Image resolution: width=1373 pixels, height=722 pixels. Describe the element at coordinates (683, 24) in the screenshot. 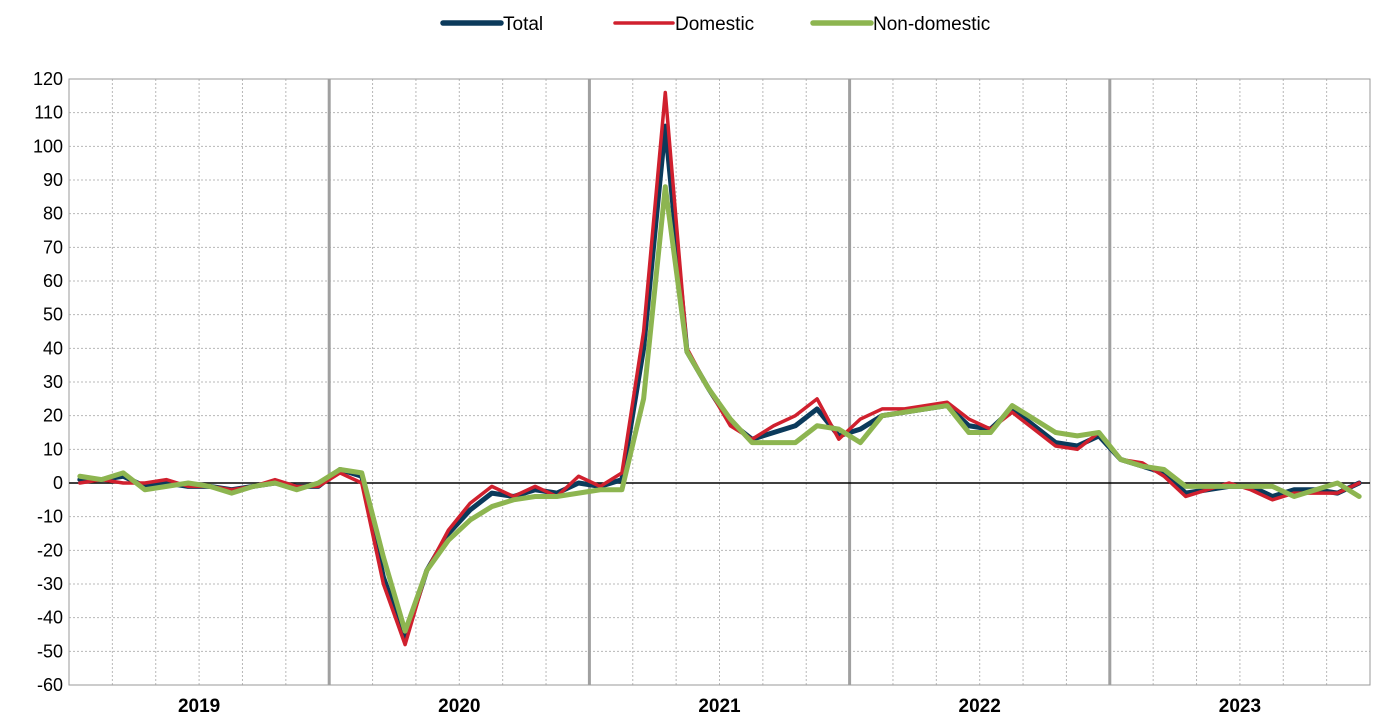

I see `legend-item-domestic: Domestic` at that location.